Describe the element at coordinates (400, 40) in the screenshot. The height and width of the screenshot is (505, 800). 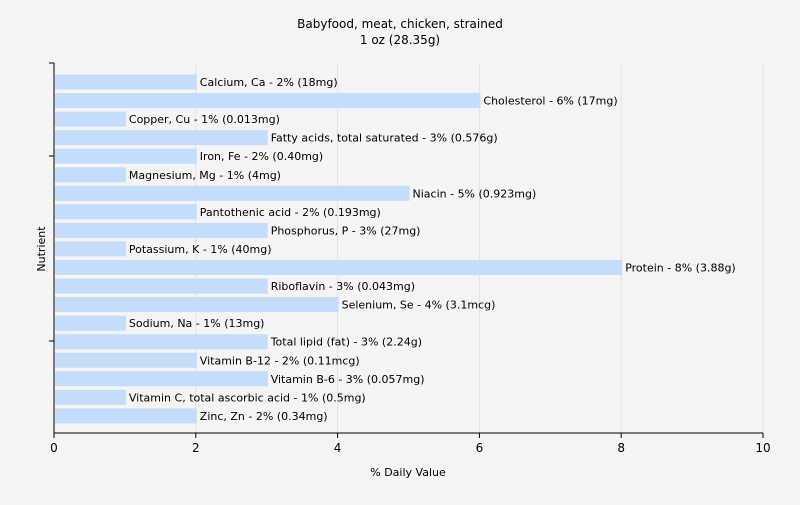
I see `chart-subtitle: 1 oz (28.35g)` at that location.